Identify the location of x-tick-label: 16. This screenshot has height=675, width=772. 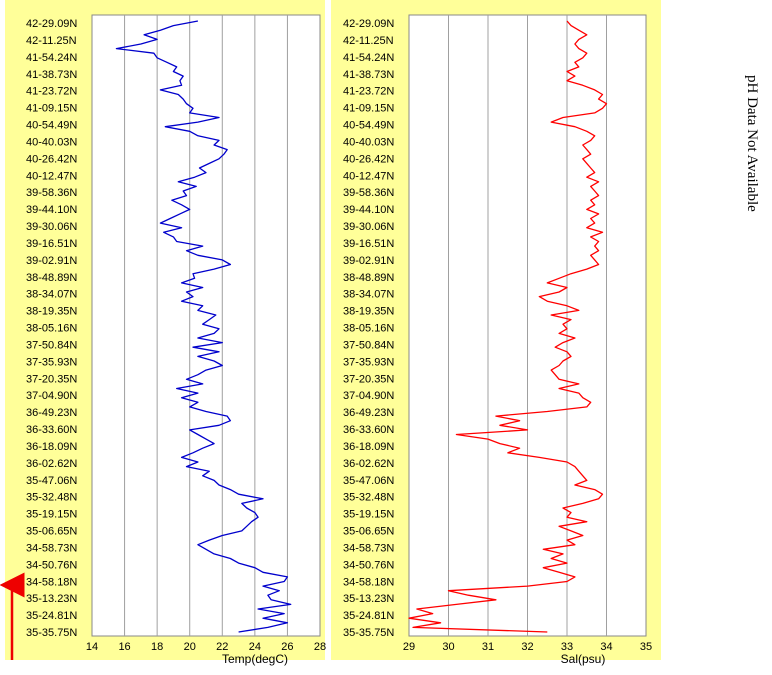
(124, 647).